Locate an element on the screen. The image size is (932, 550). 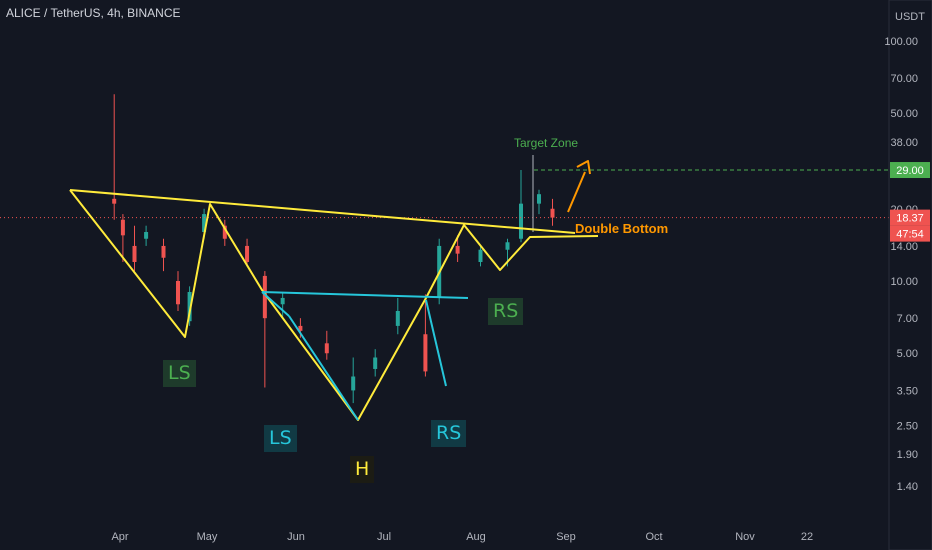
target-arrow-head is located at coordinates (583, 167).